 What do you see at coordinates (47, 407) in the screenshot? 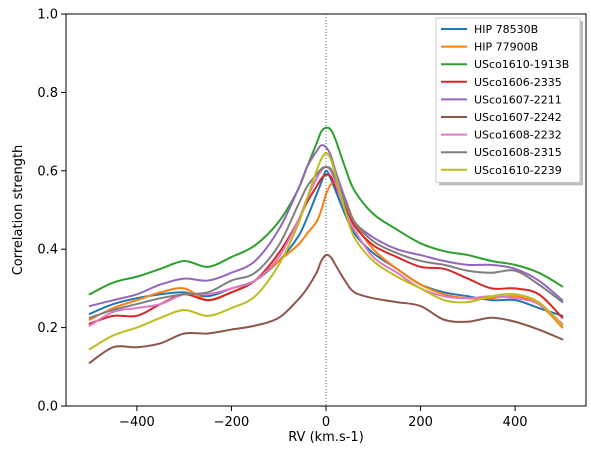
I see `y-tick-label: 0.0` at bounding box center [47, 407].